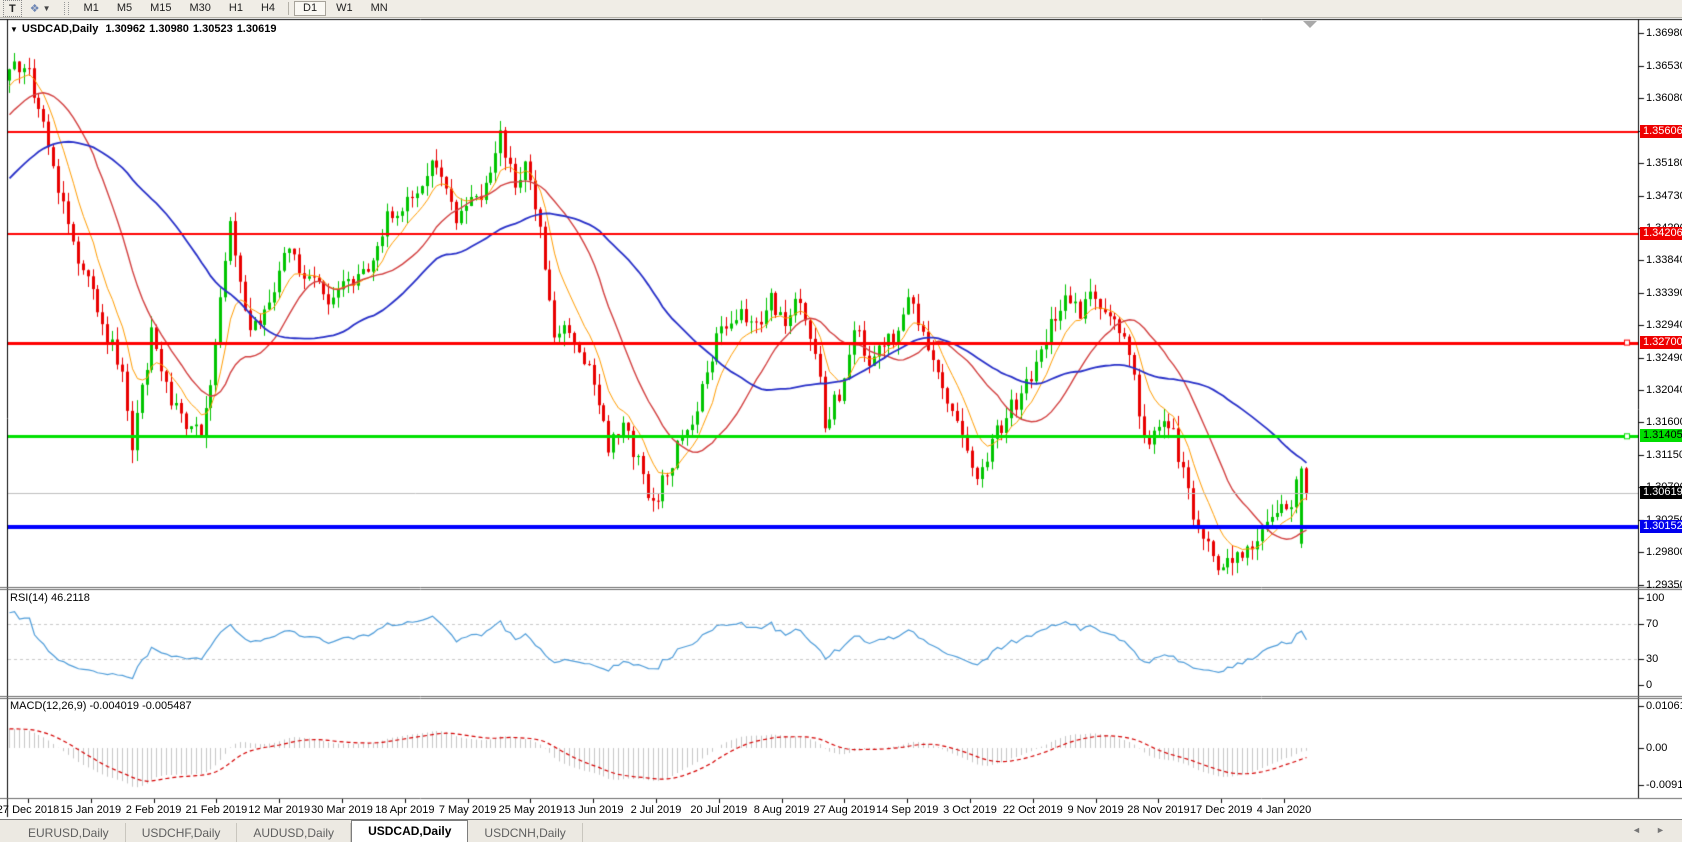 The image size is (1682, 842). I want to click on date-label: 28 Nov 2019, so click(1158, 810).